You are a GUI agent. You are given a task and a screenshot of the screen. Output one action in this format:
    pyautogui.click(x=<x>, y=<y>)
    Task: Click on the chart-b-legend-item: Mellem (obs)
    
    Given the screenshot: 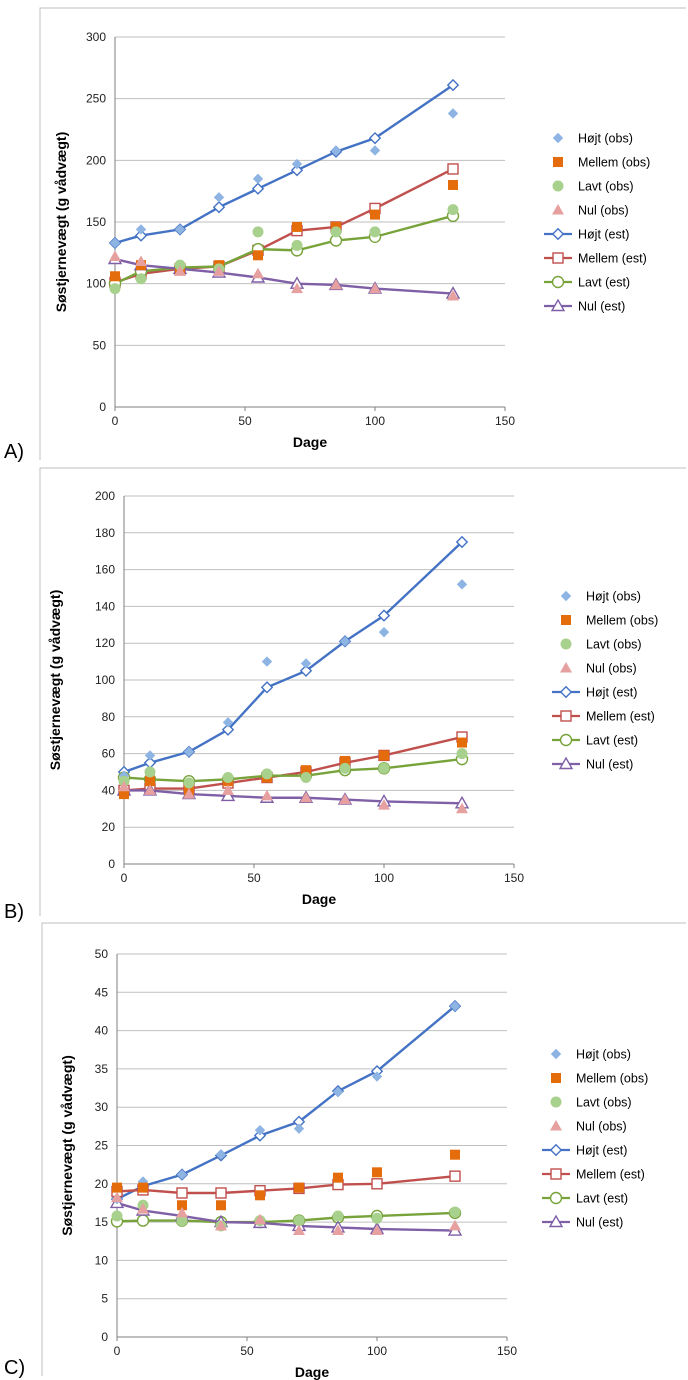 What is the action you would take?
    pyautogui.click(x=609, y=621)
    